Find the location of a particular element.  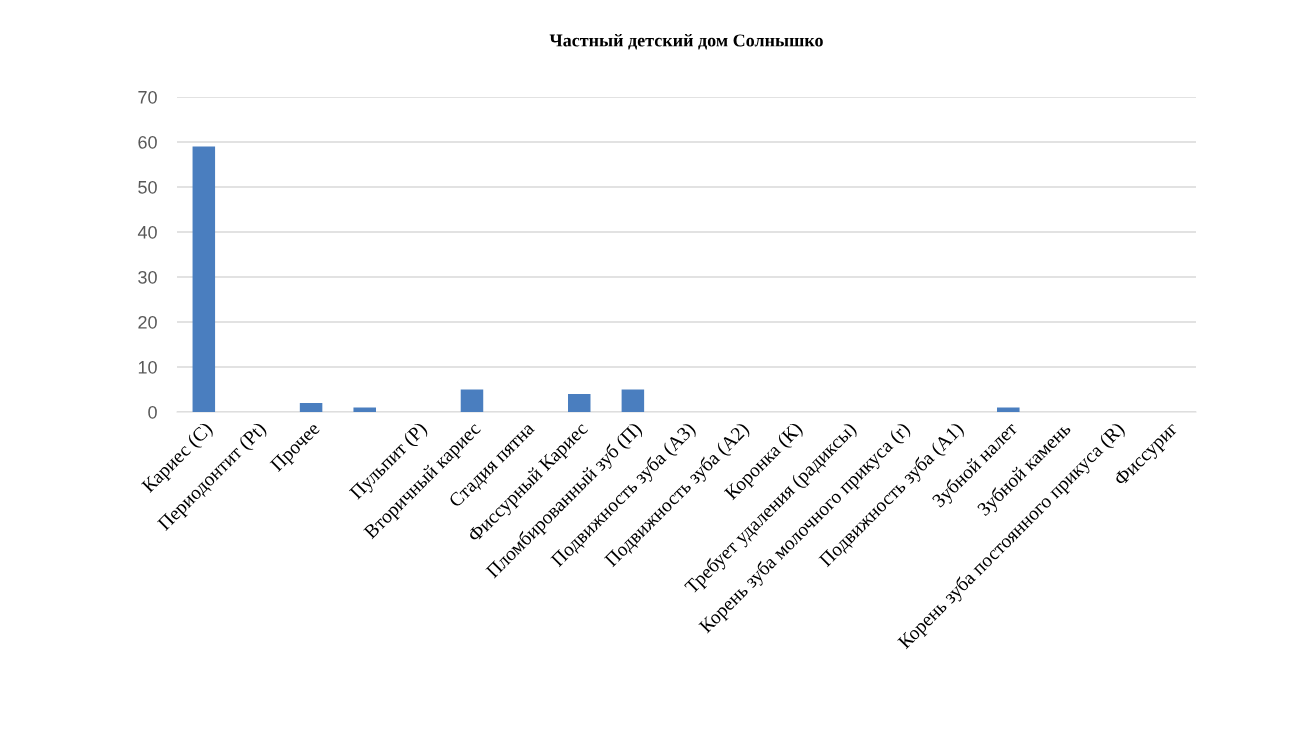

y-tick-label: 10 is located at coordinates (147, 367).